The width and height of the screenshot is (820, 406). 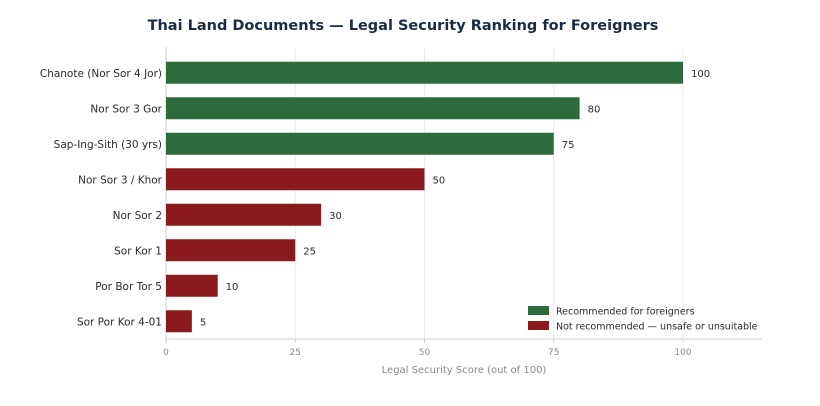 What do you see at coordinates (128, 287) in the screenshot?
I see `category-label: Por Bor Tor 5` at bounding box center [128, 287].